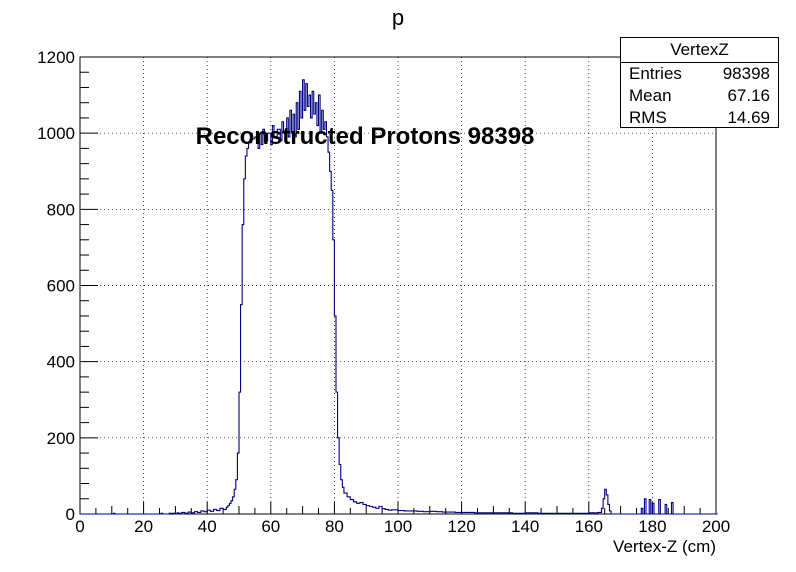  What do you see at coordinates (699, 118) in the screenshot?
I see `stats-row-rms: RMS 14.69` at bounding box center [699, 118].